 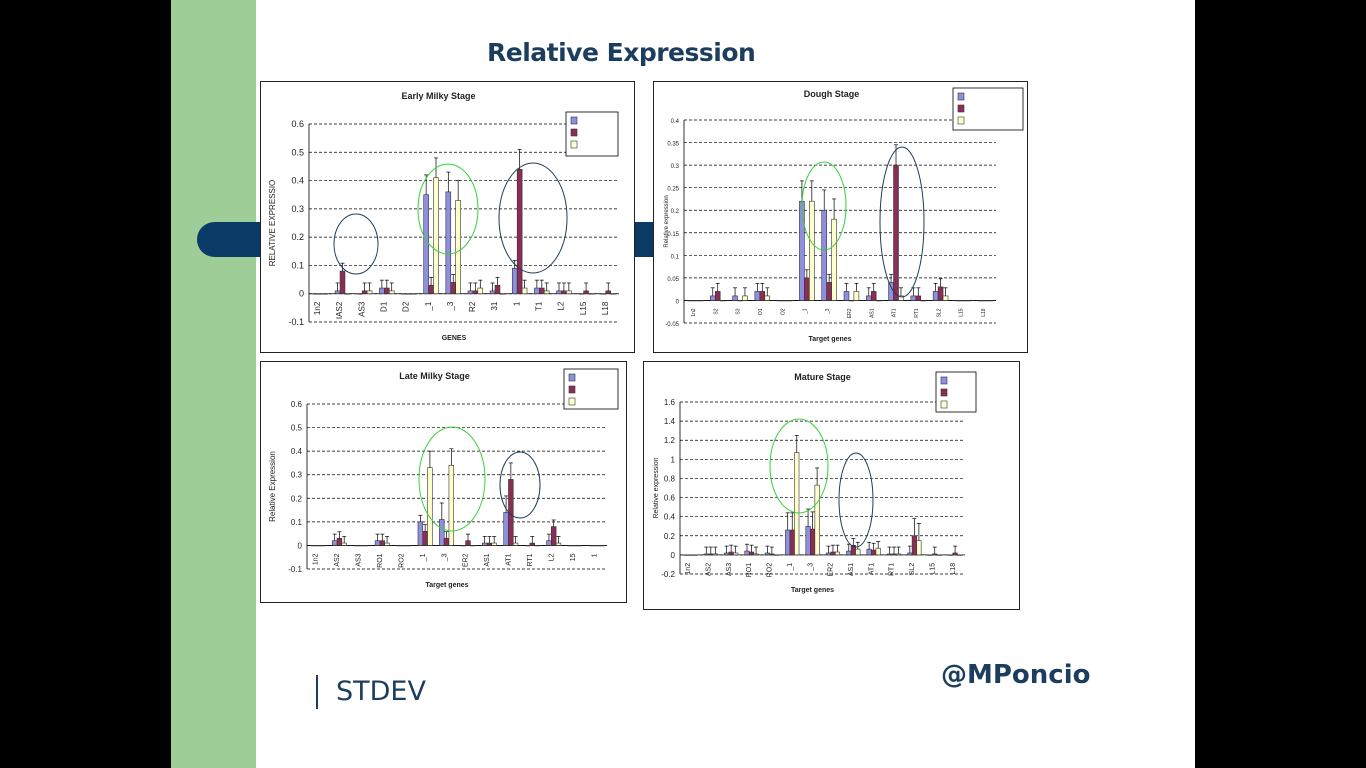 What do you see at coordinates (673, 145) in the screenshot?
I see `y-tick-label: 0.35` at bounding box center [673, 145].